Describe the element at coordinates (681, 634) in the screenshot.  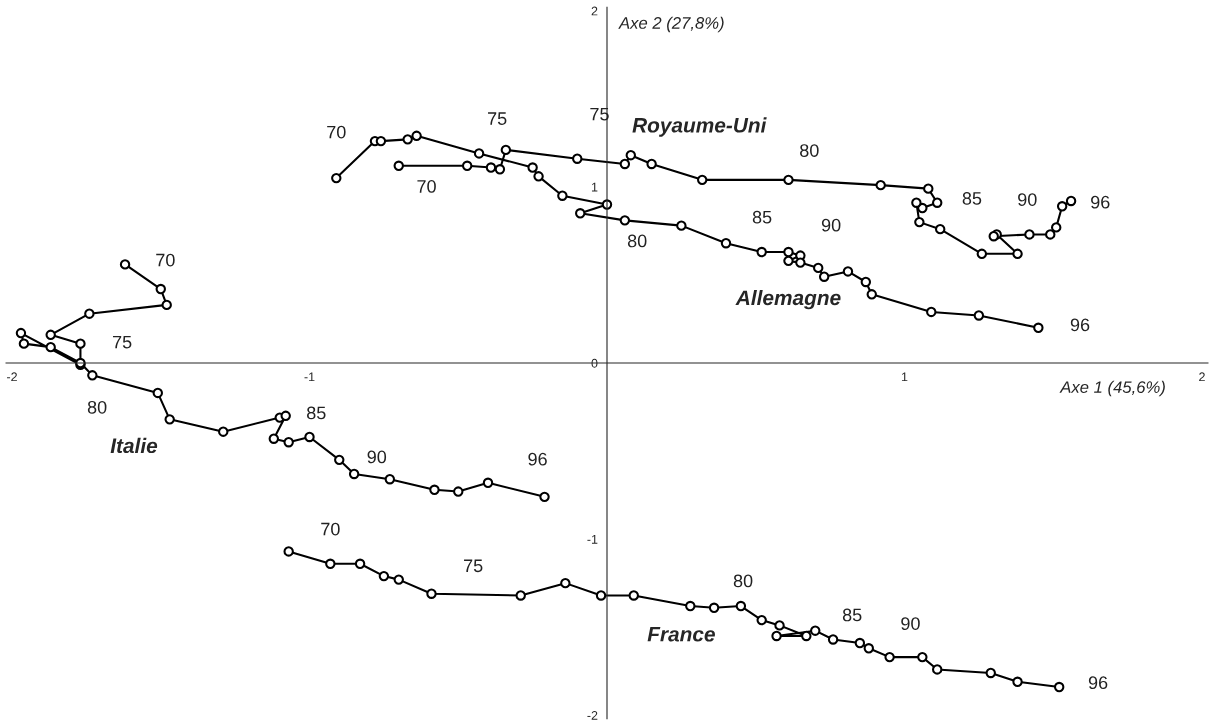
I see `series-label: France` at that location.